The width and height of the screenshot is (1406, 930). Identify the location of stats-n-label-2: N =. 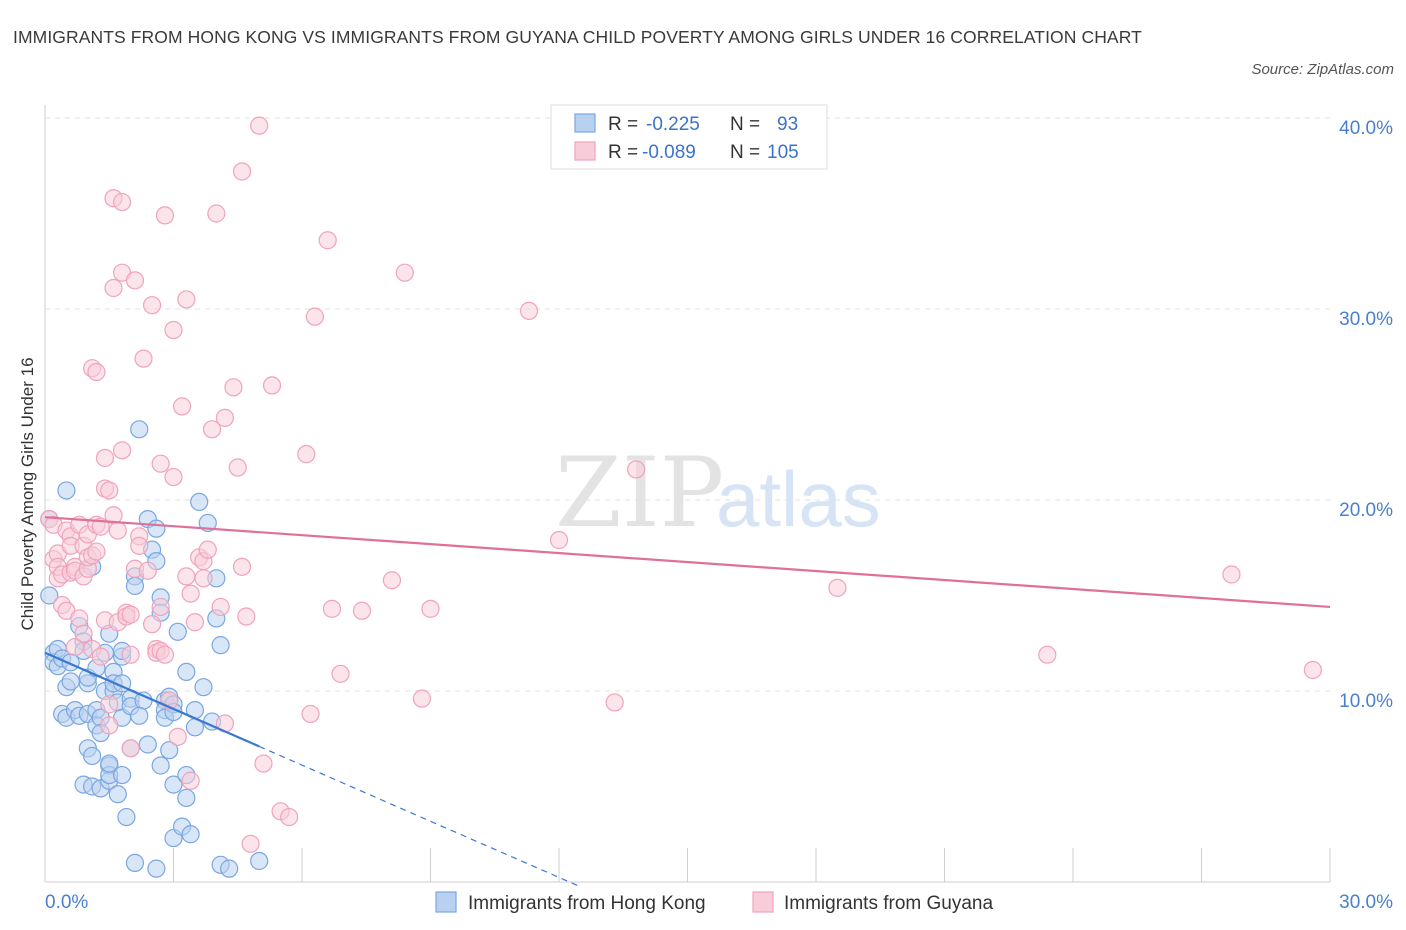
(745, 152).